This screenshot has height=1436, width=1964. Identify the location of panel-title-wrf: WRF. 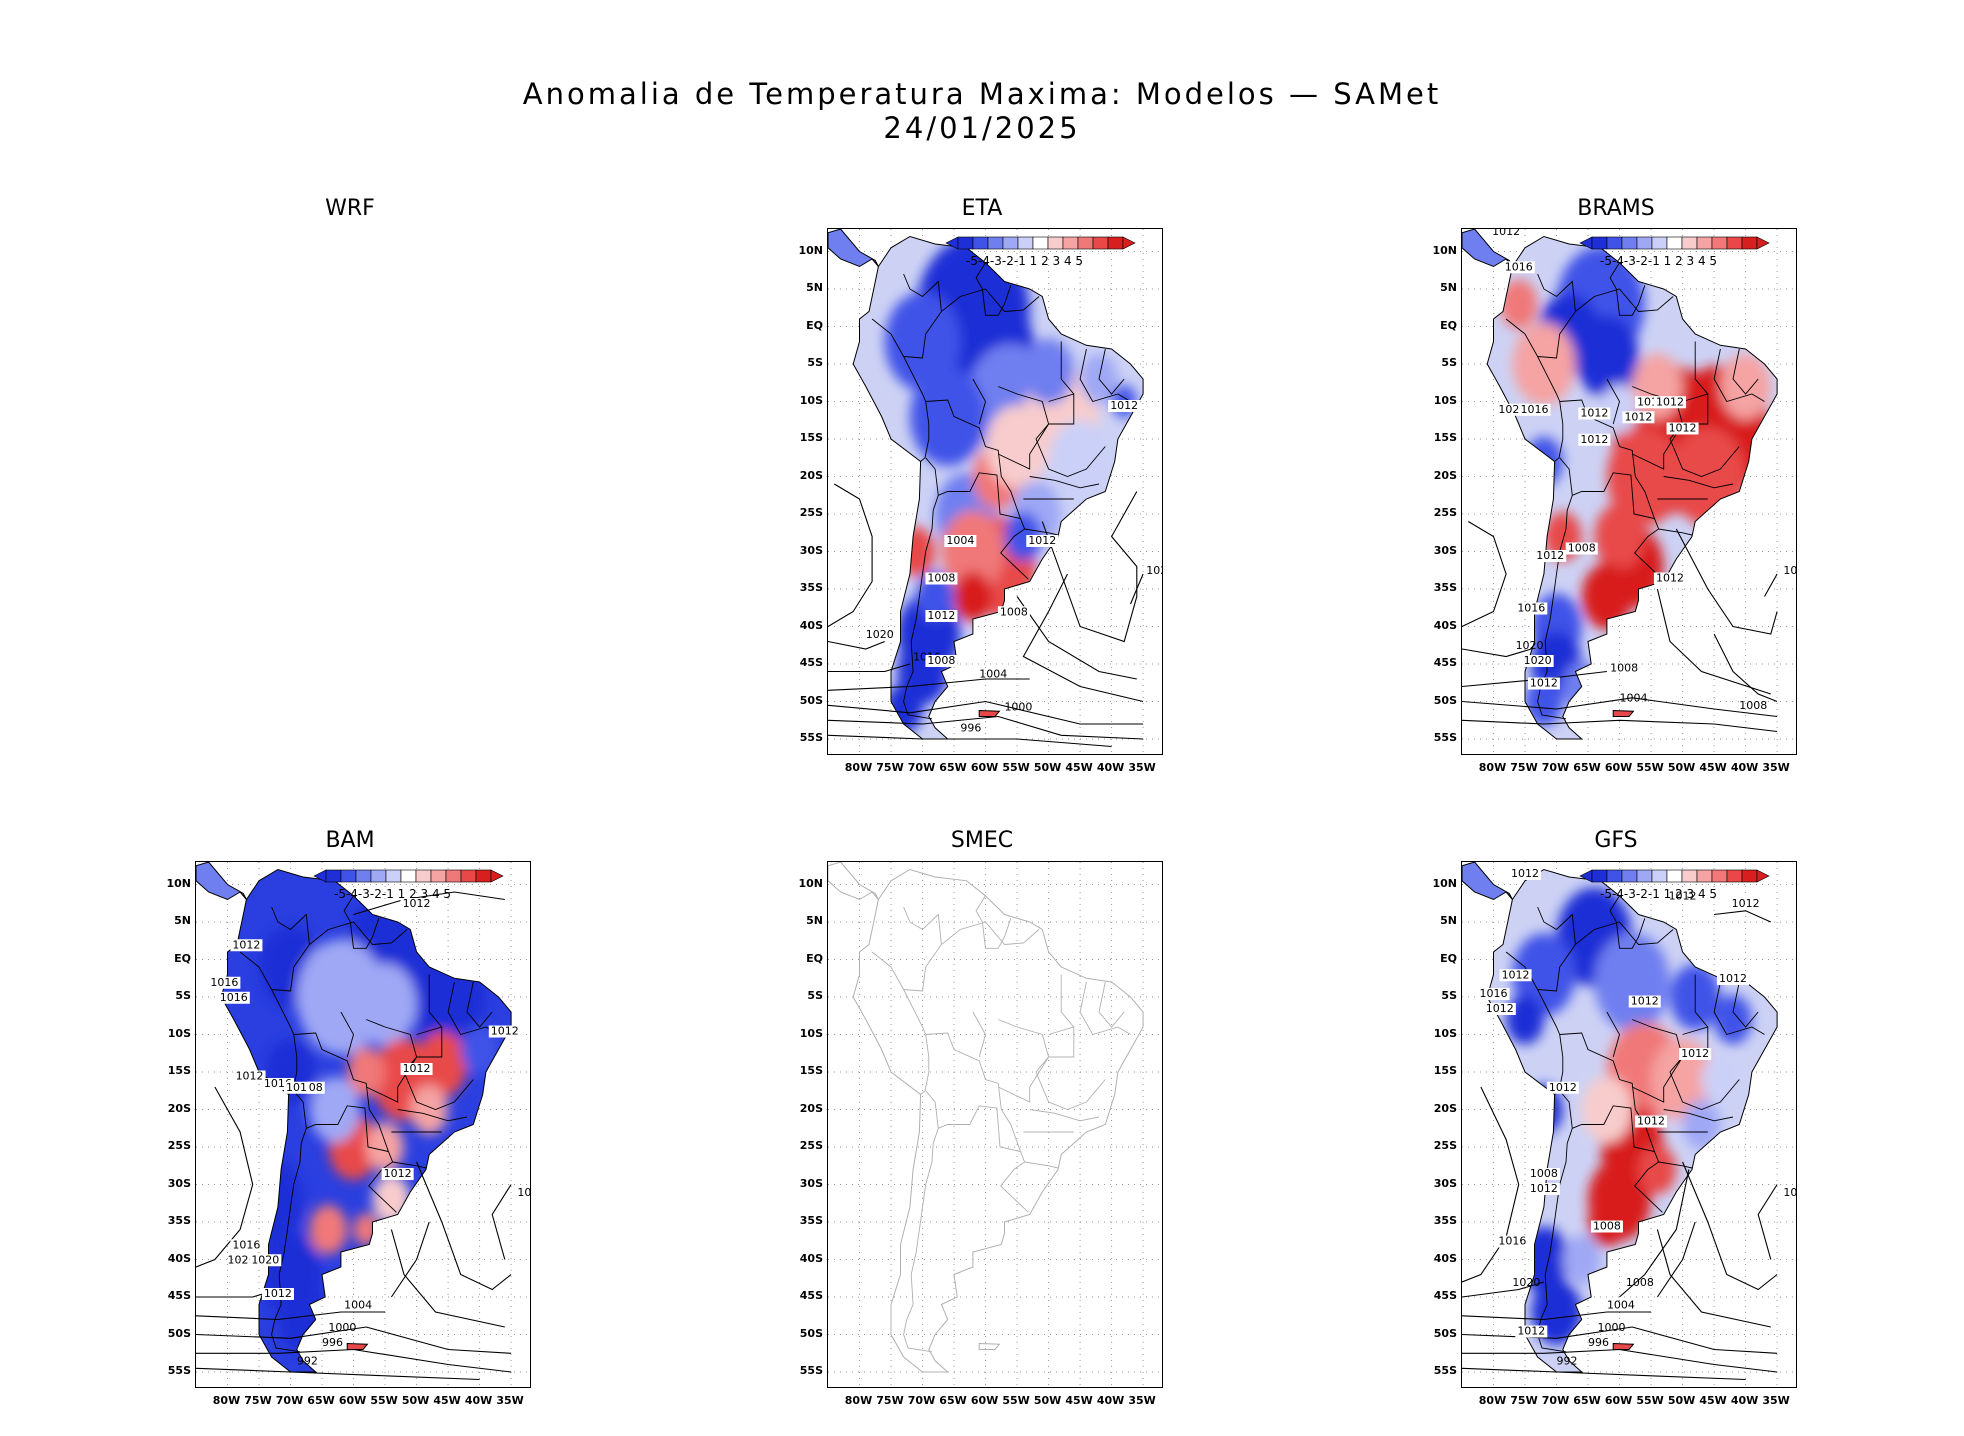
(350, 208).